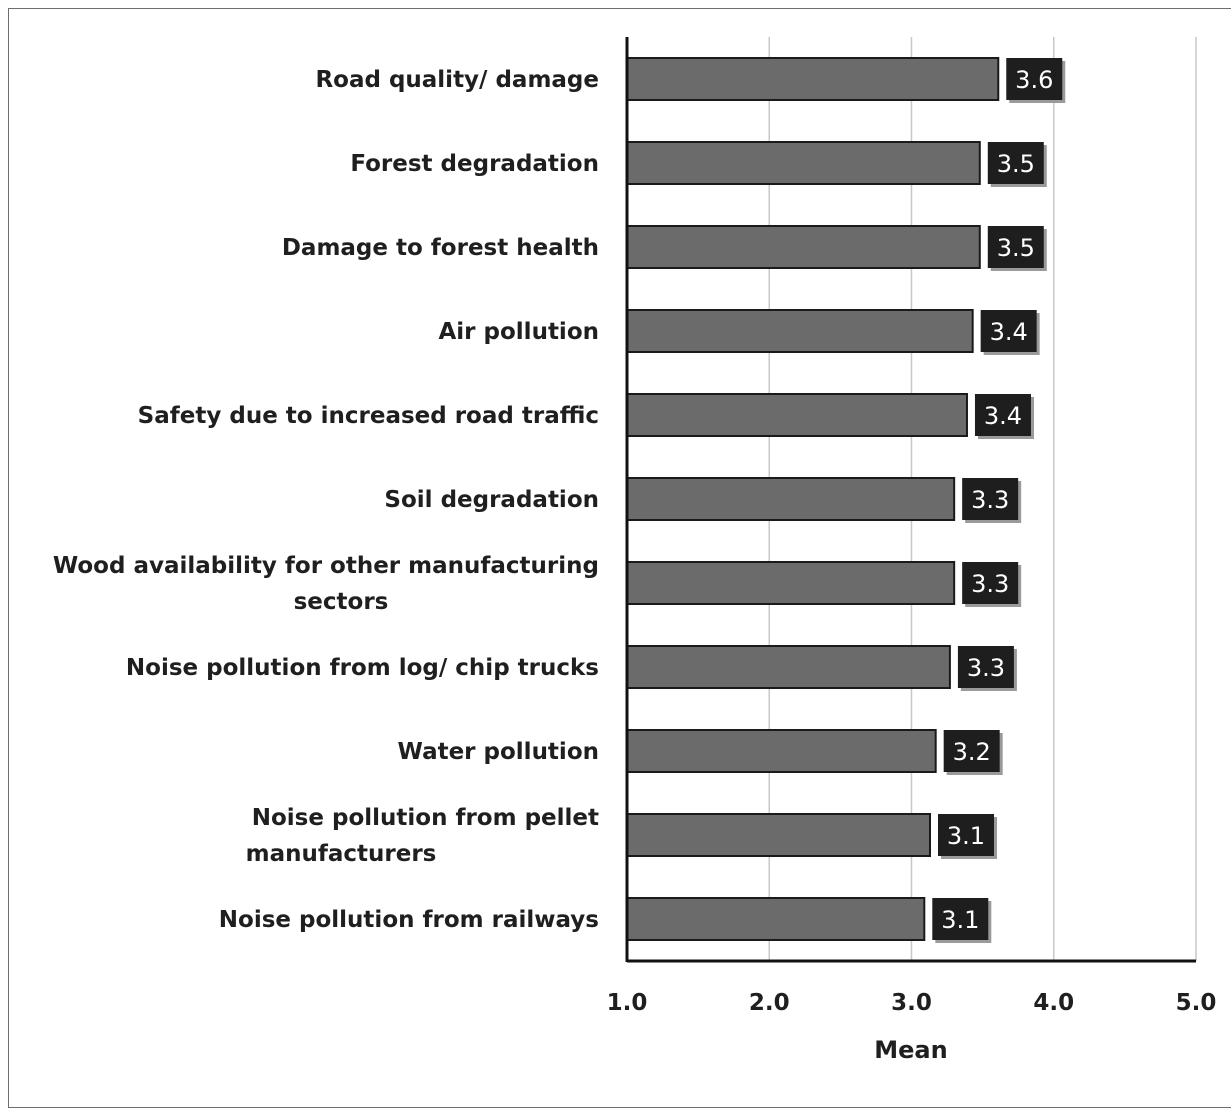 The height and width of the screenshot is (1108, 1231). What do you see at coordinates (474, 164) in the screenshot?
I see `category-label: Forest degradation` at bounding box center [474, 164].